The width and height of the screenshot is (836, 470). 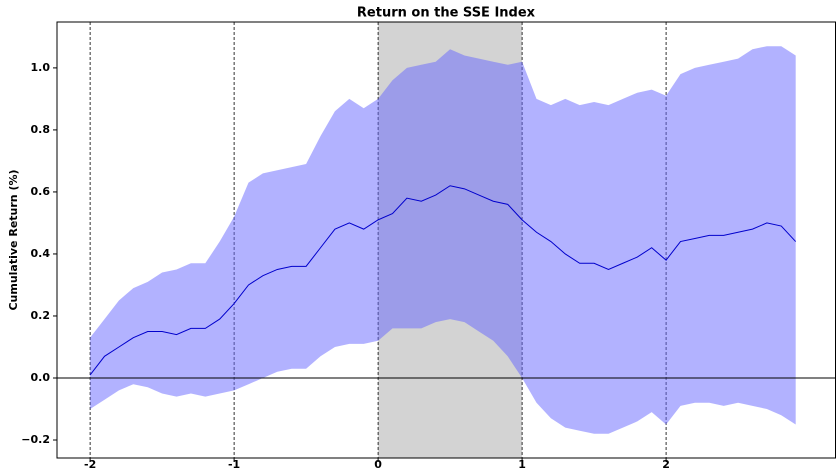 I want to click on x-tick-label: 1, so click(x=522, y=464).